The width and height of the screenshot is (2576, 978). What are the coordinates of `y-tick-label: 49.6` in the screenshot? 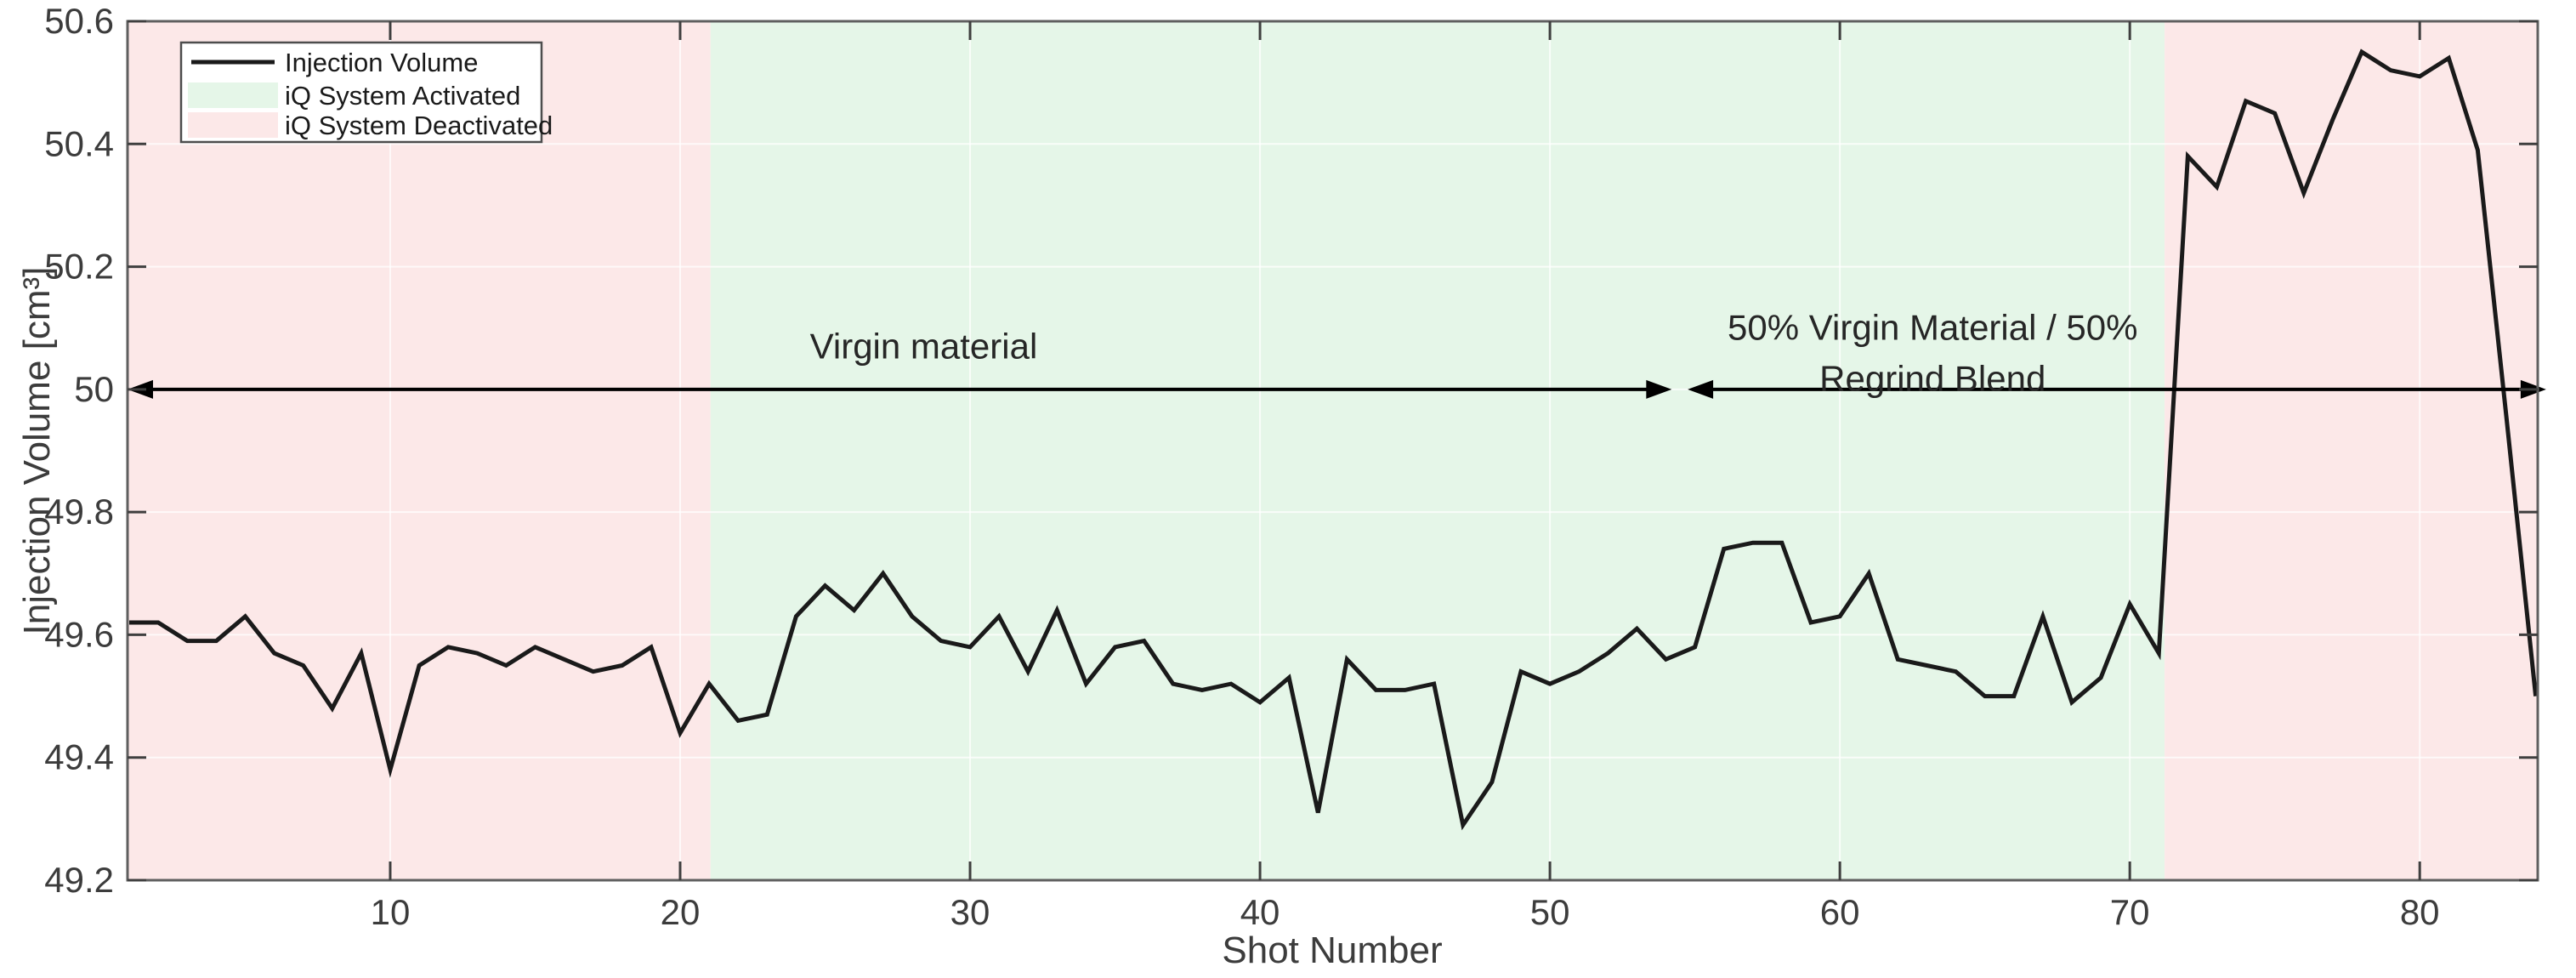 It's located at (79, 634).